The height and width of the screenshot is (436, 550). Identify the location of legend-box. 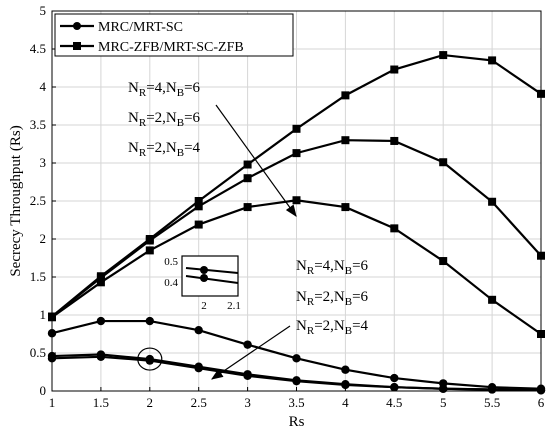
(174, 35).